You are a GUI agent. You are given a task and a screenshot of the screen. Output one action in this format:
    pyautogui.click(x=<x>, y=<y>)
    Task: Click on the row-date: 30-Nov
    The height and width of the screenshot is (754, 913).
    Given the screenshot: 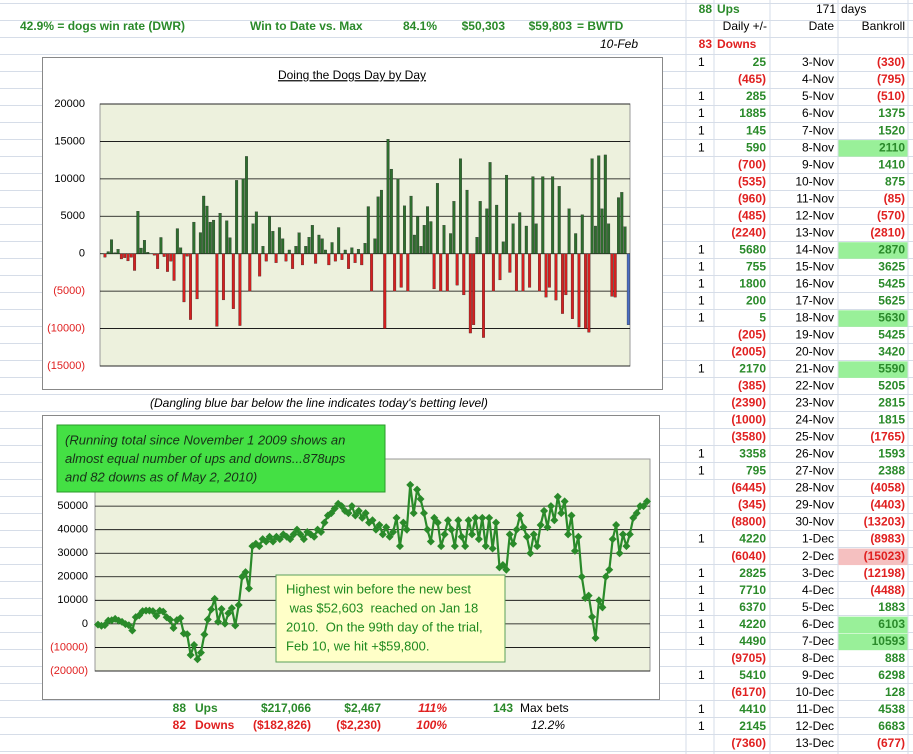 What is the action you would take?
    pyautogui.click(x=814, y=522)
    